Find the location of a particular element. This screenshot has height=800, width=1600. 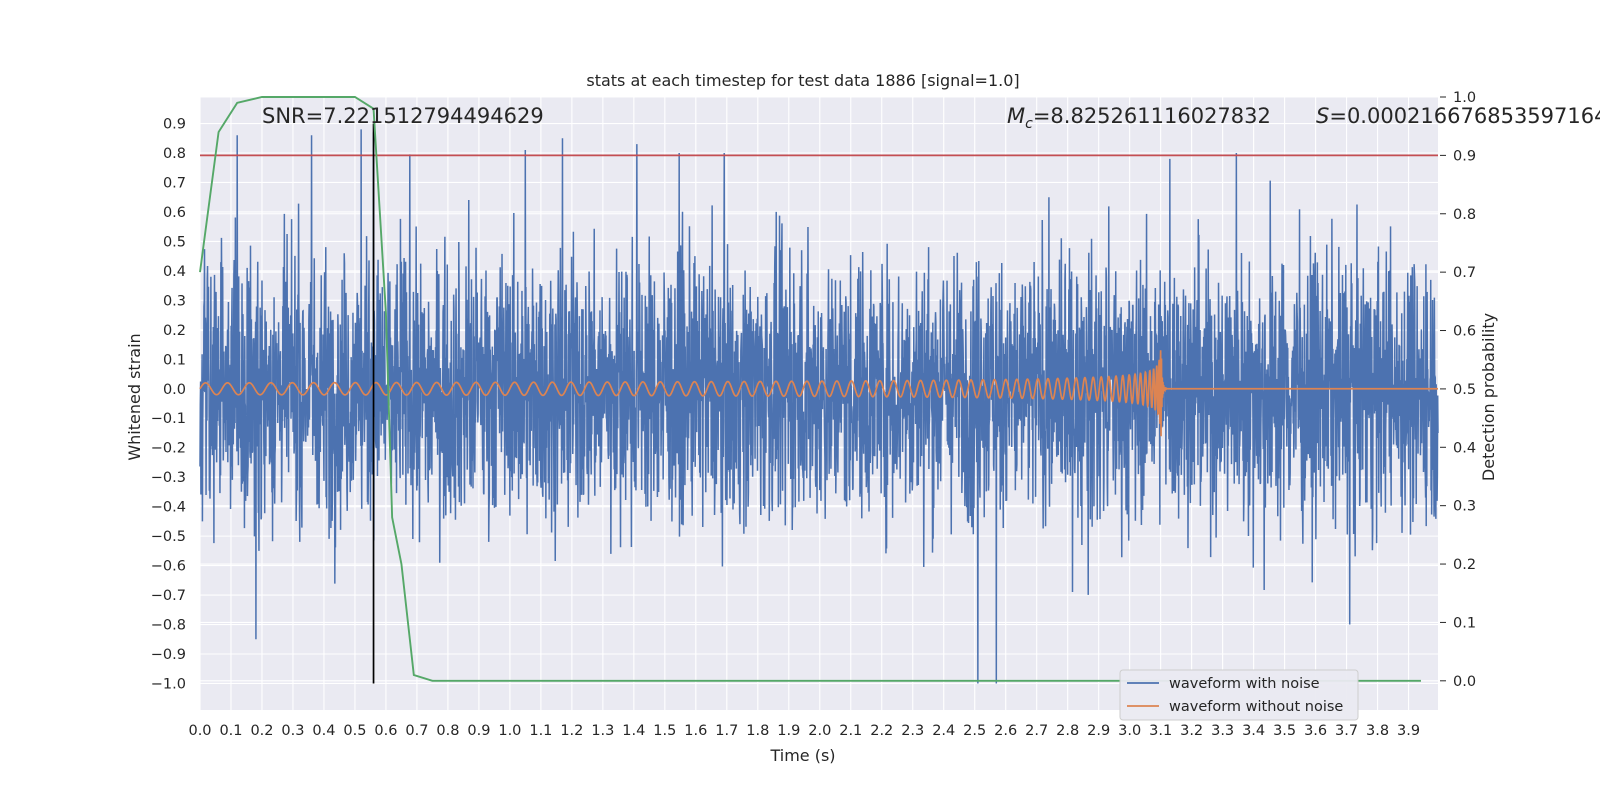

x-tick-label: 2.3 is located at coordinates (912, 731).